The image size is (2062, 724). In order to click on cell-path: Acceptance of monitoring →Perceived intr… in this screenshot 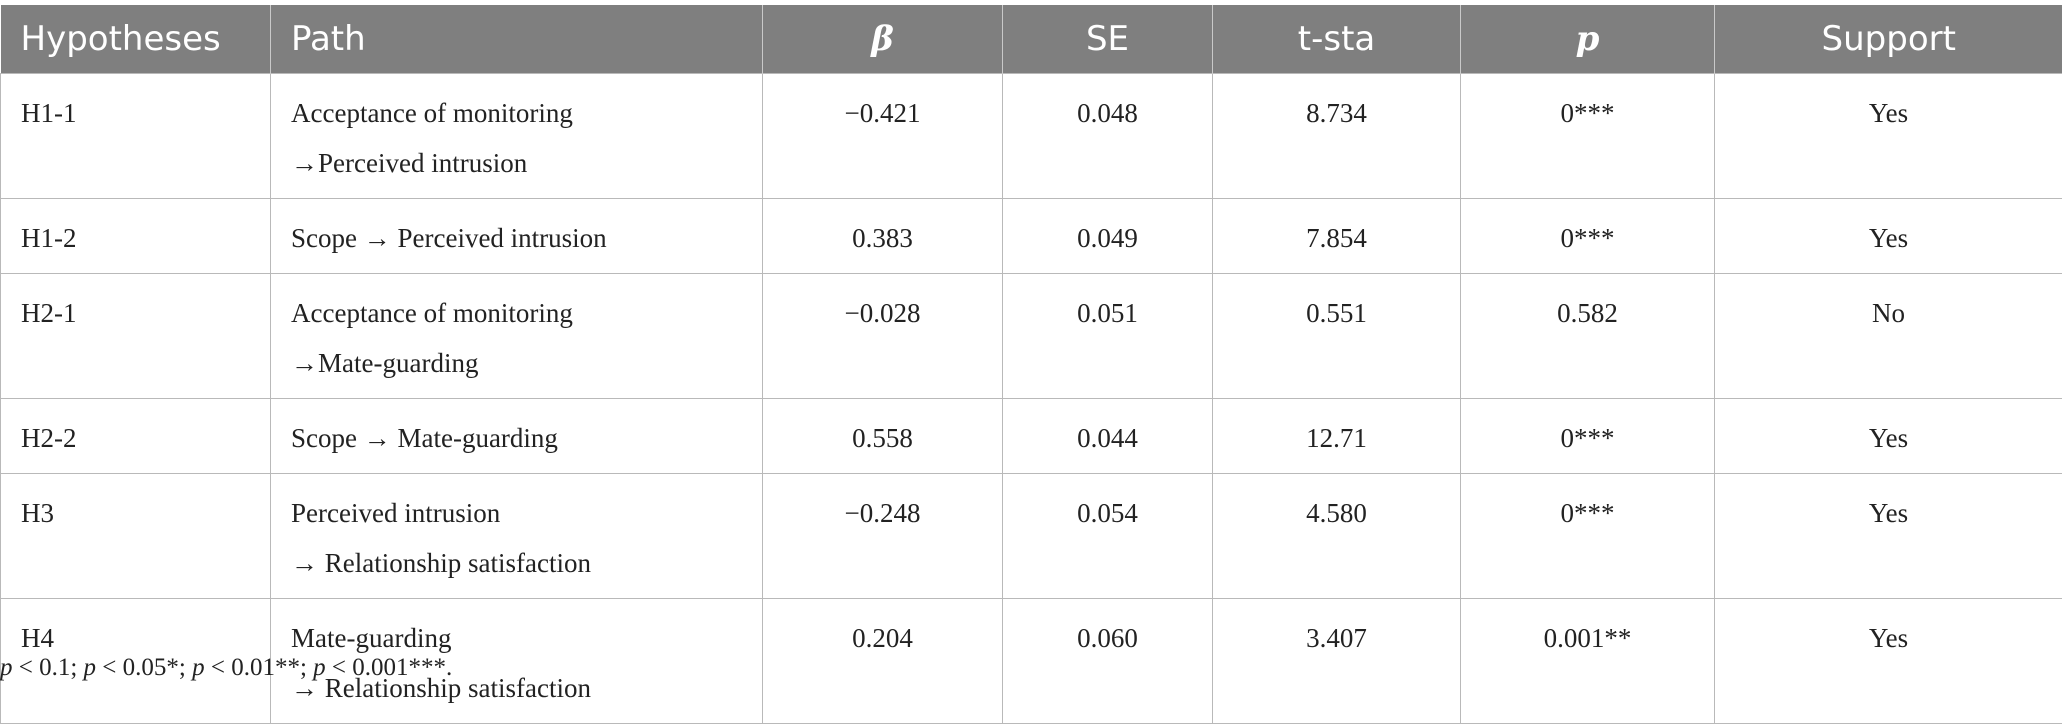, I will do `click(517, 136)`.